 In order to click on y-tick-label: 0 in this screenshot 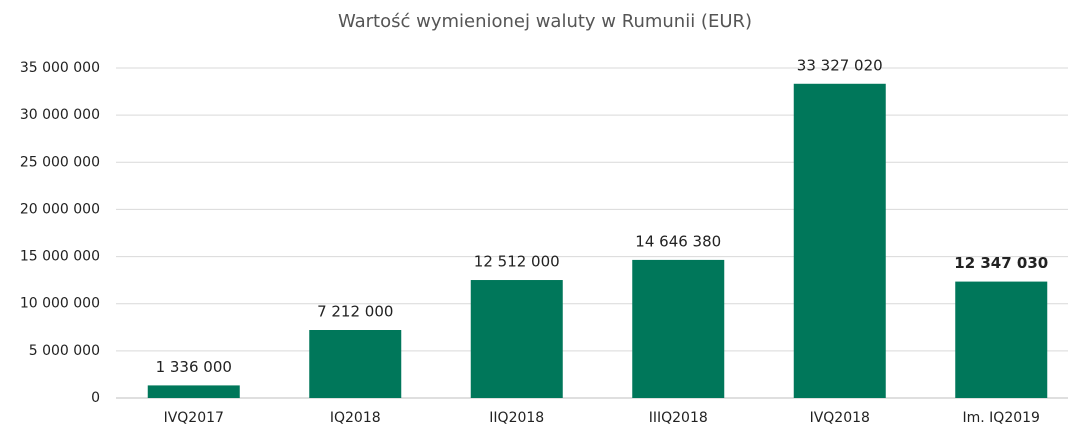, I will do `click(95, 398)`.